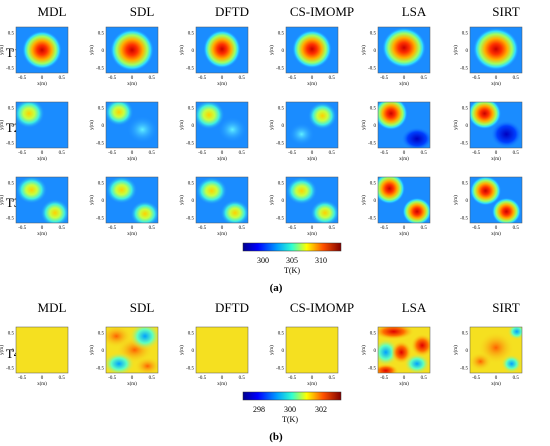  I want to click on heatmap-panel-r3-c3, so click(222, 200).